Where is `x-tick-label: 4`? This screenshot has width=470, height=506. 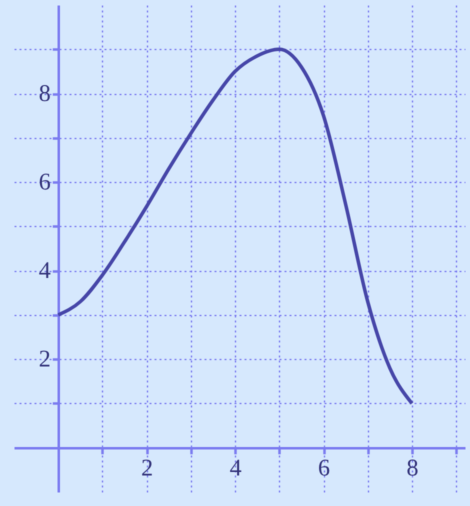
x-tick-label: 4 is located at coordinates (236, 468).